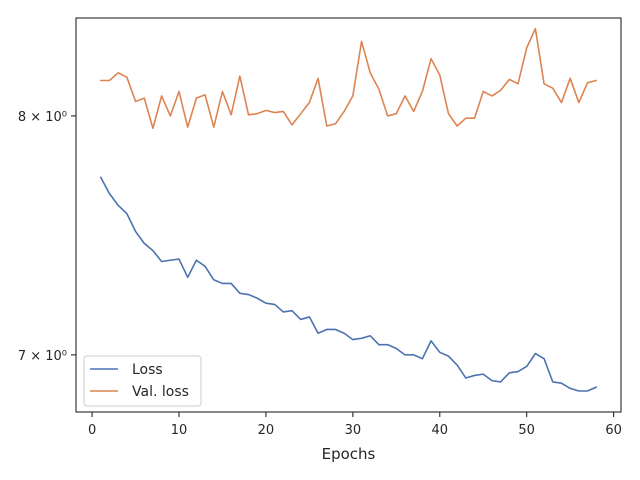  Describe the element at coordinates (439, 430) in the screenshot. I see `x-tick-label: 40` at that location.